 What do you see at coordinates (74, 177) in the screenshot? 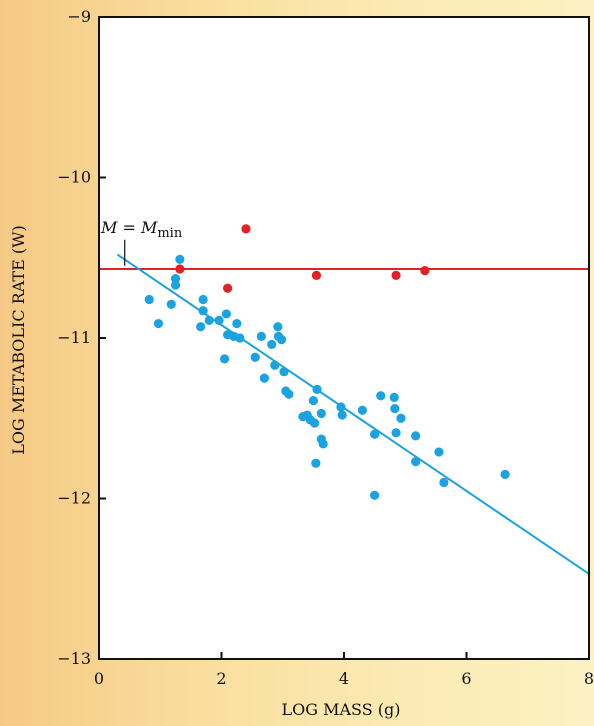
I see `y-tick-label-3: −10` at bounding box center [74, 177].